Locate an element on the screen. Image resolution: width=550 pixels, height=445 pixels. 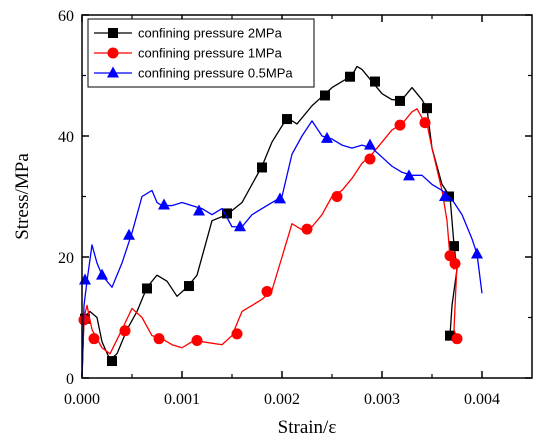
legend-label: confining pressure 0.5MPa is located at coordinates (215, 73).